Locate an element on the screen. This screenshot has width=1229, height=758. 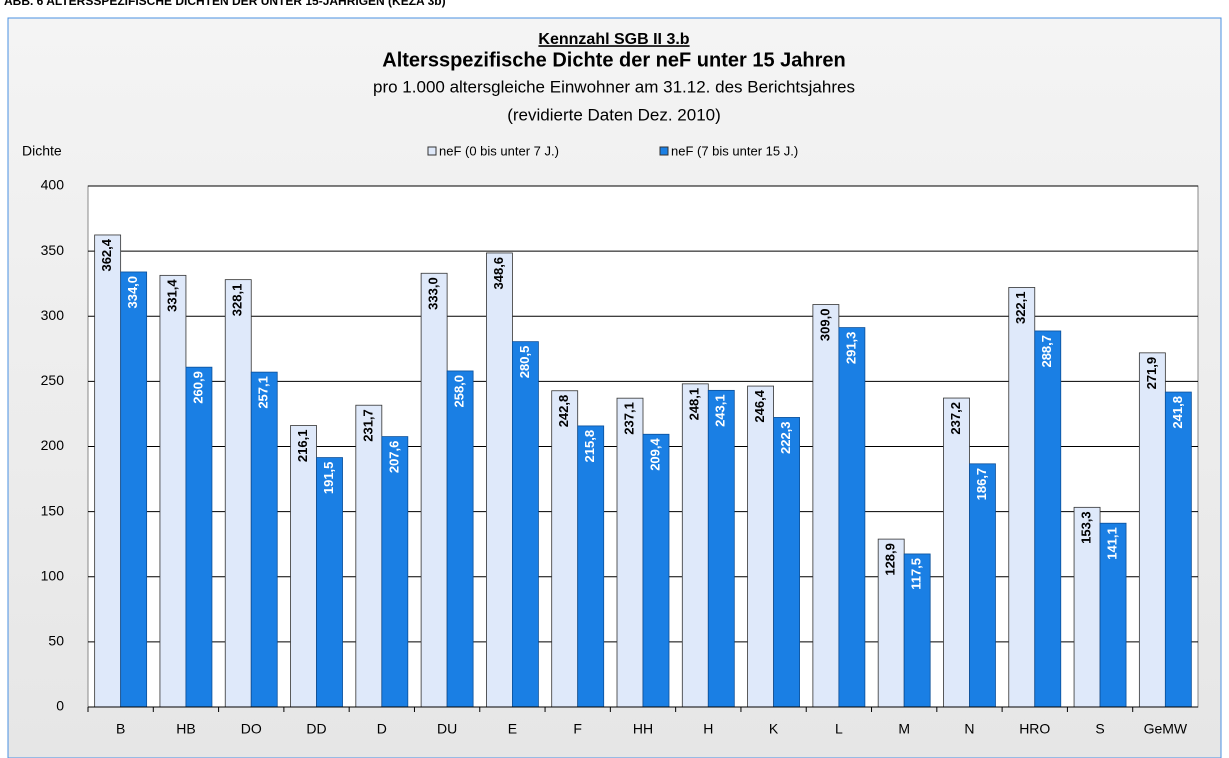
data-label: 141,1 is located at coordinates (1111, 543).